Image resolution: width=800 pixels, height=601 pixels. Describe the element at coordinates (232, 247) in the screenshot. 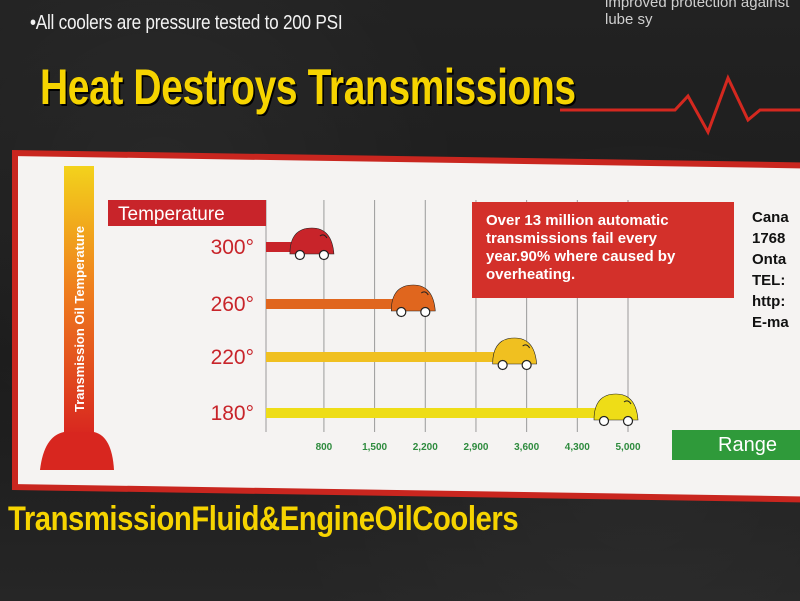

I see `category-label: 300°` at that location.